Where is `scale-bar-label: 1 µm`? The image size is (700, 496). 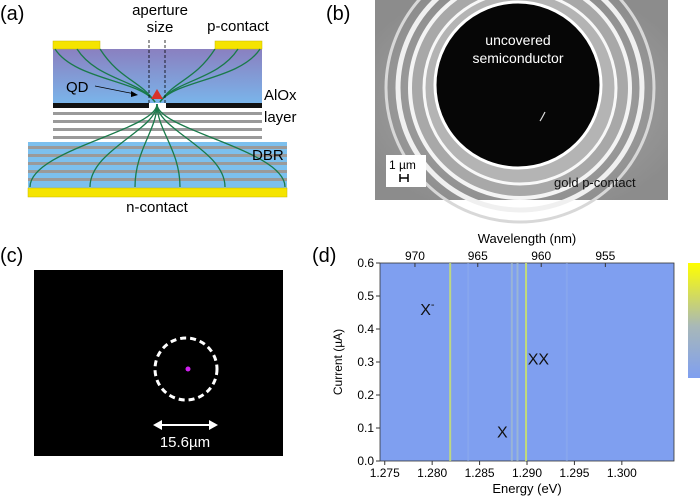 scale-bar-label: 1 µm is located at coordinates (402, 165).